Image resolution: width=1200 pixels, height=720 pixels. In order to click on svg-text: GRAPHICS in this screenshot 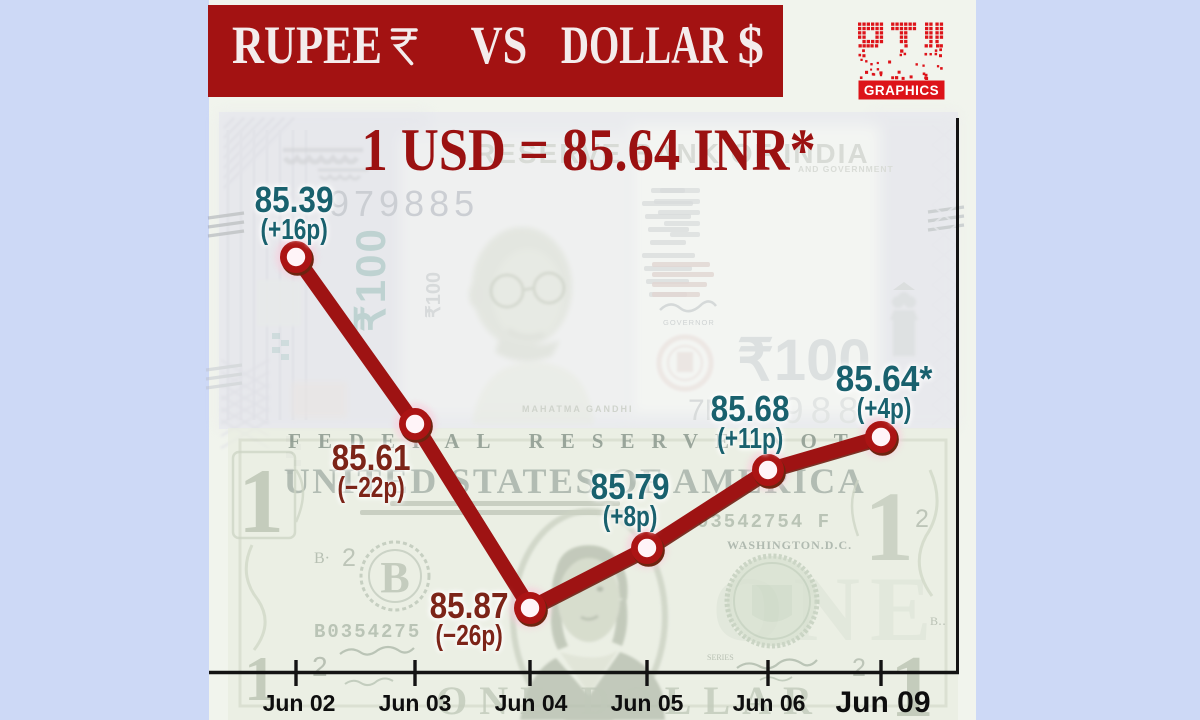, I will do `click(901, 90)`.